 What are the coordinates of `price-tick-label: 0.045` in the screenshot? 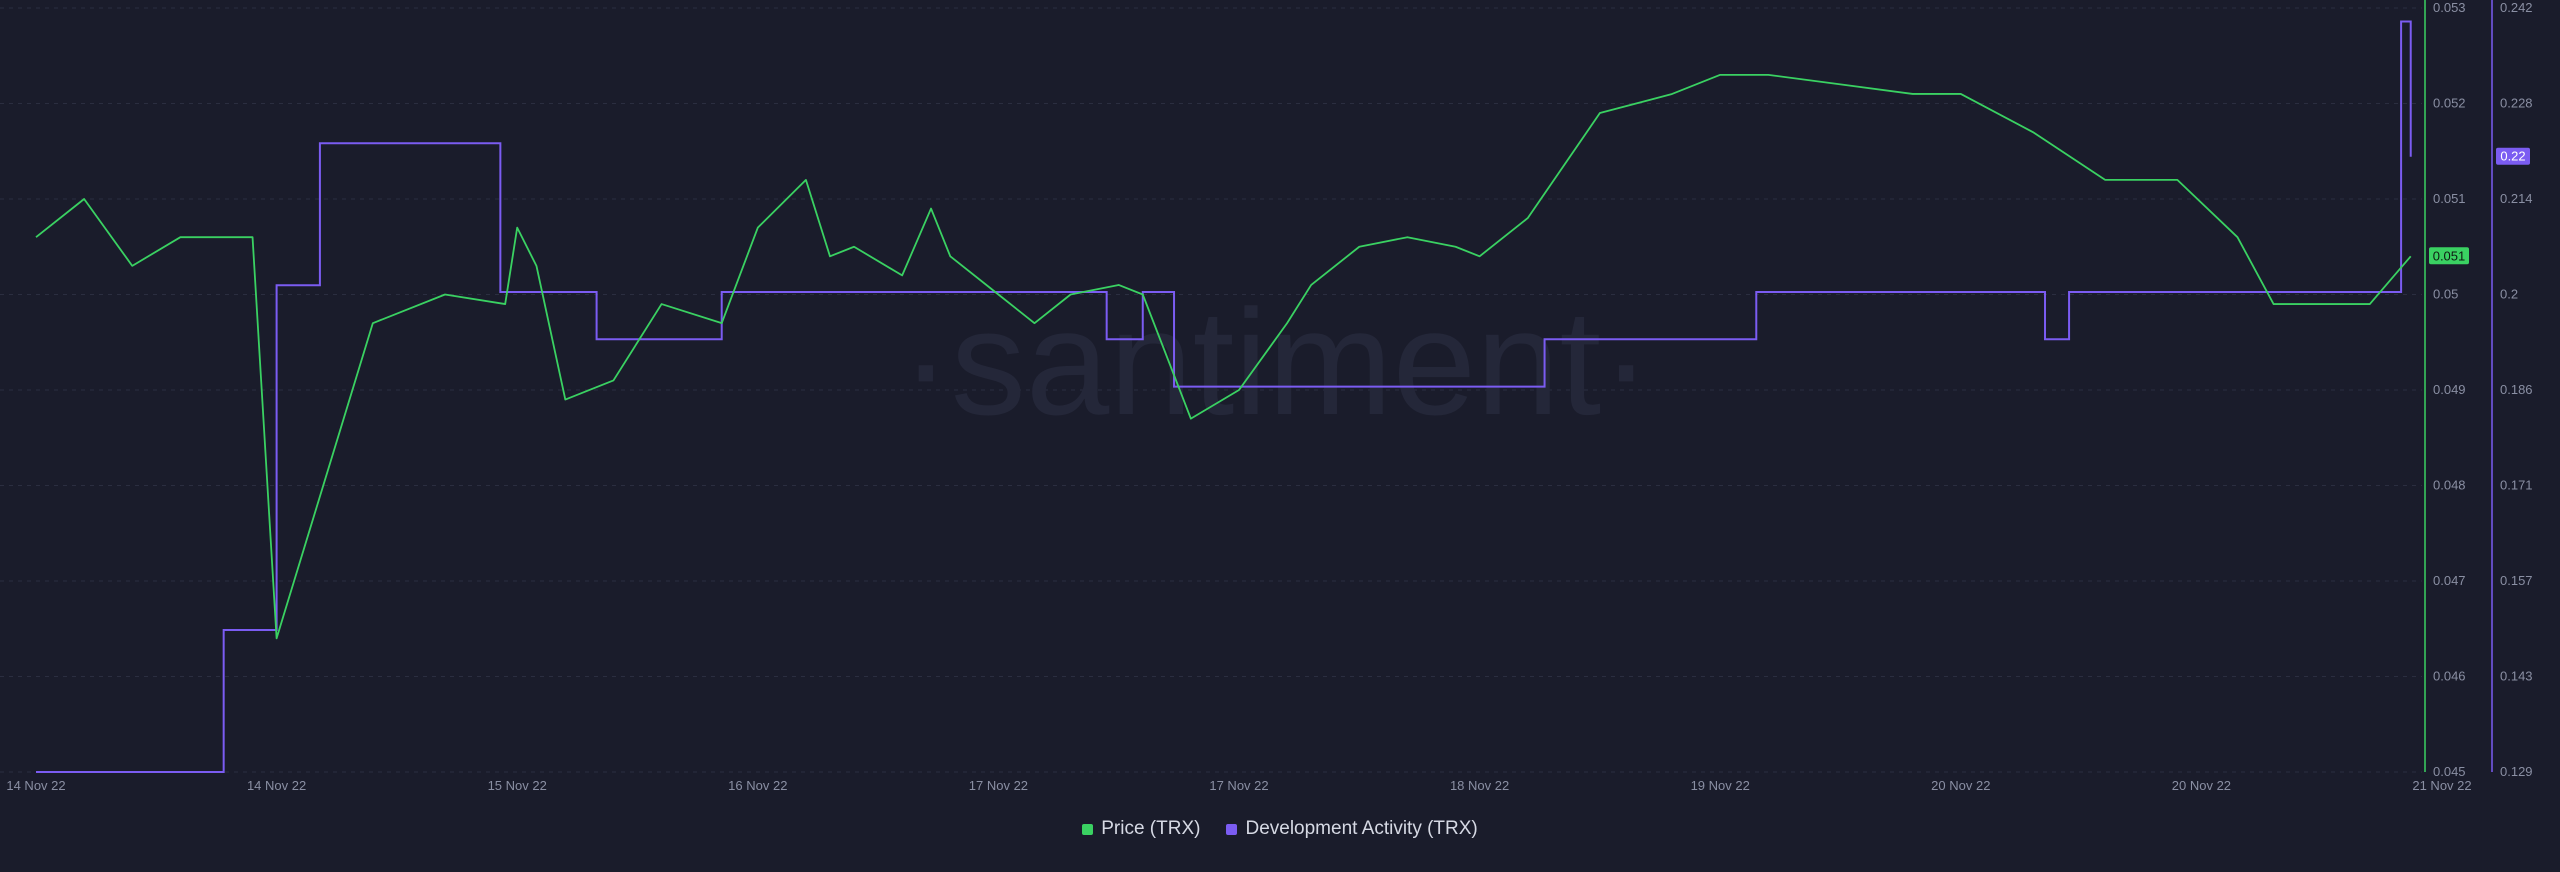 It's located at (2449, 771).